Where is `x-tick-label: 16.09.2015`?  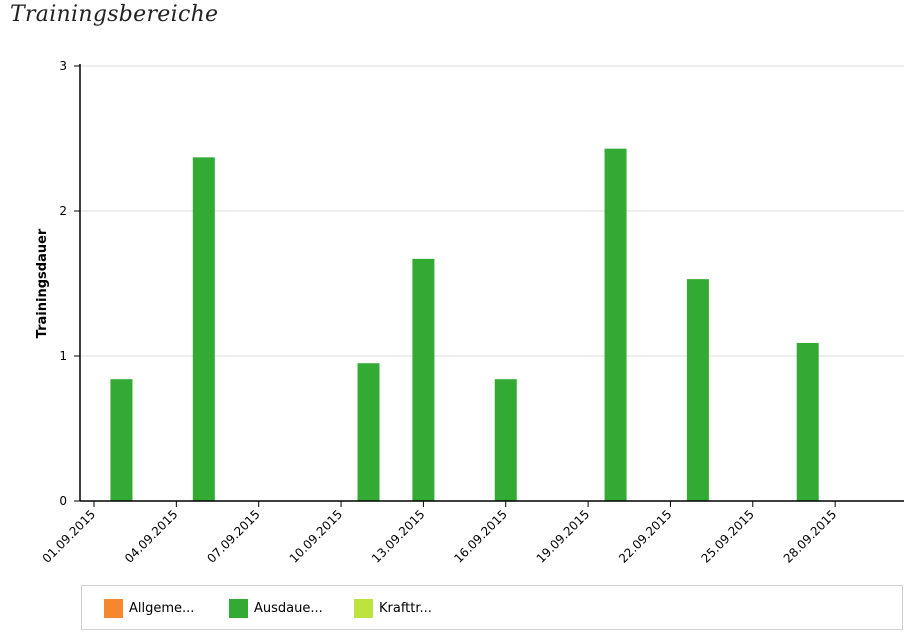 x-tick-label: 16.09.2015 is located at coordinates (480, 536).